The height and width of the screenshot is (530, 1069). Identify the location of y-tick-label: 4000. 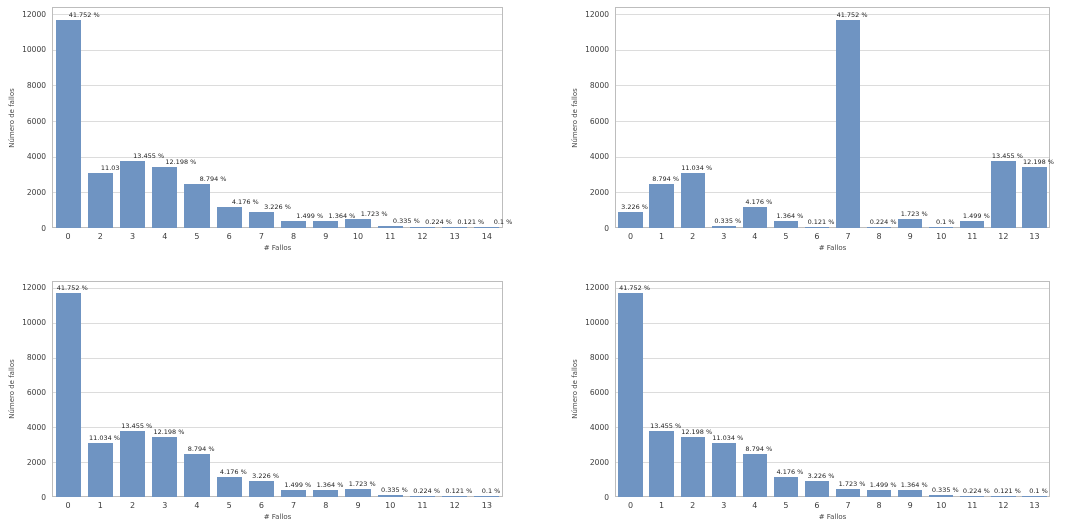
(599, 427).